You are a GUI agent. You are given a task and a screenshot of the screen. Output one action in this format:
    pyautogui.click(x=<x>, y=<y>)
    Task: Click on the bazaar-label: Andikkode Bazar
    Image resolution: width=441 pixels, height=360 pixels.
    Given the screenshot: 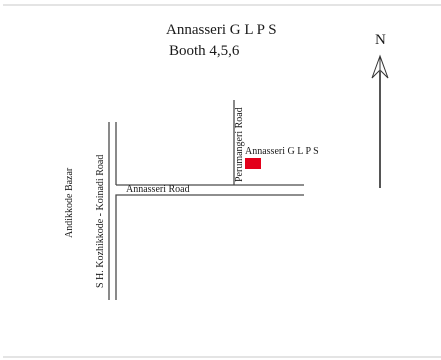 What is the action you would take?
    pyautogui.click(x=69, y=202)
    